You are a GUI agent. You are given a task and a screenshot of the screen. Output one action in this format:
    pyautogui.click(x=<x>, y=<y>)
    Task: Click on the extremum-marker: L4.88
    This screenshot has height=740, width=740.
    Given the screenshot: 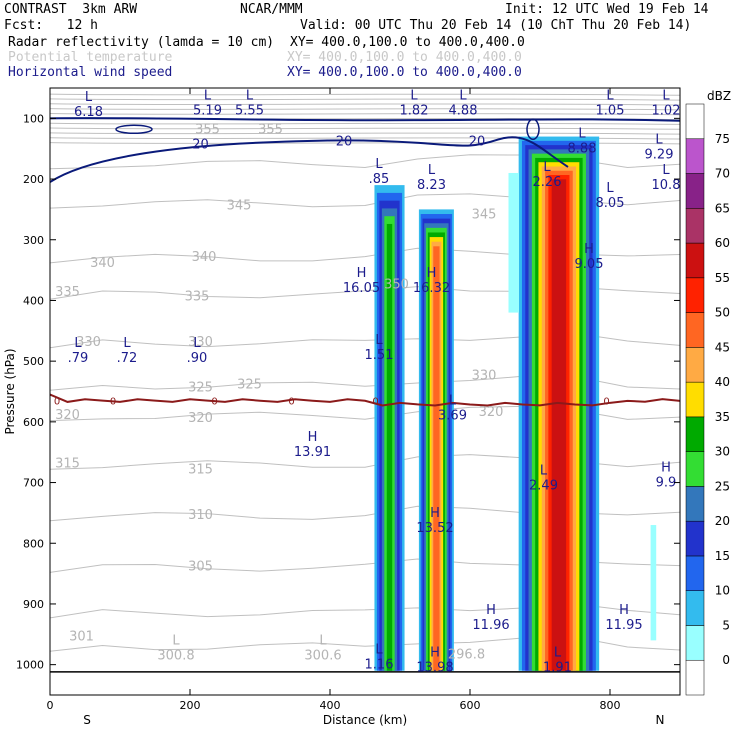 What is the action you would take?
    pyautogui.click(x=463, y=103)
    